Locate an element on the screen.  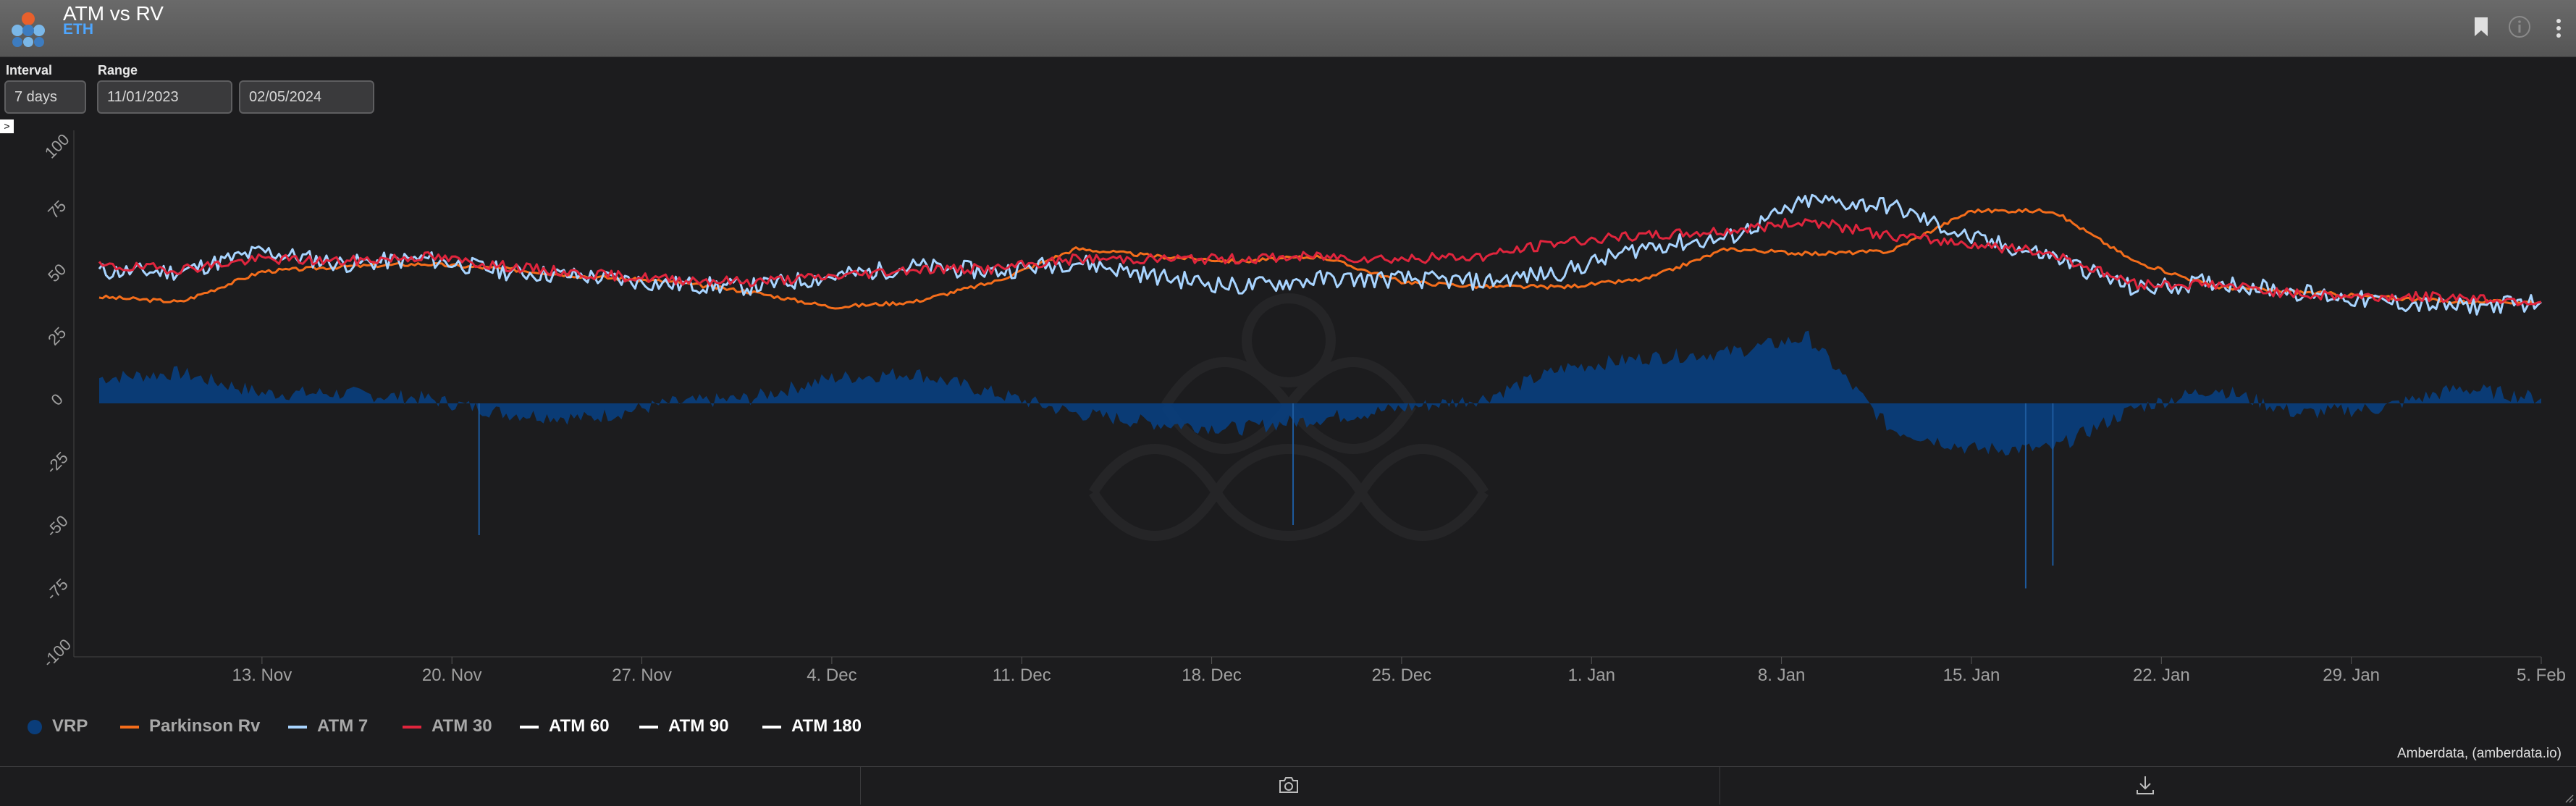
amberdata-logo is located at coordinates (28, 29).